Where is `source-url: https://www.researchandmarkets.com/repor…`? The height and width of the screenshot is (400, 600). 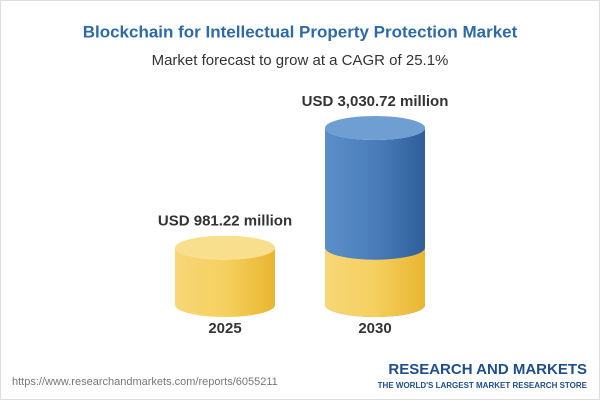
source-url: https://www.researchandmarkets.com/repor… is located at coordinates (145, 382).